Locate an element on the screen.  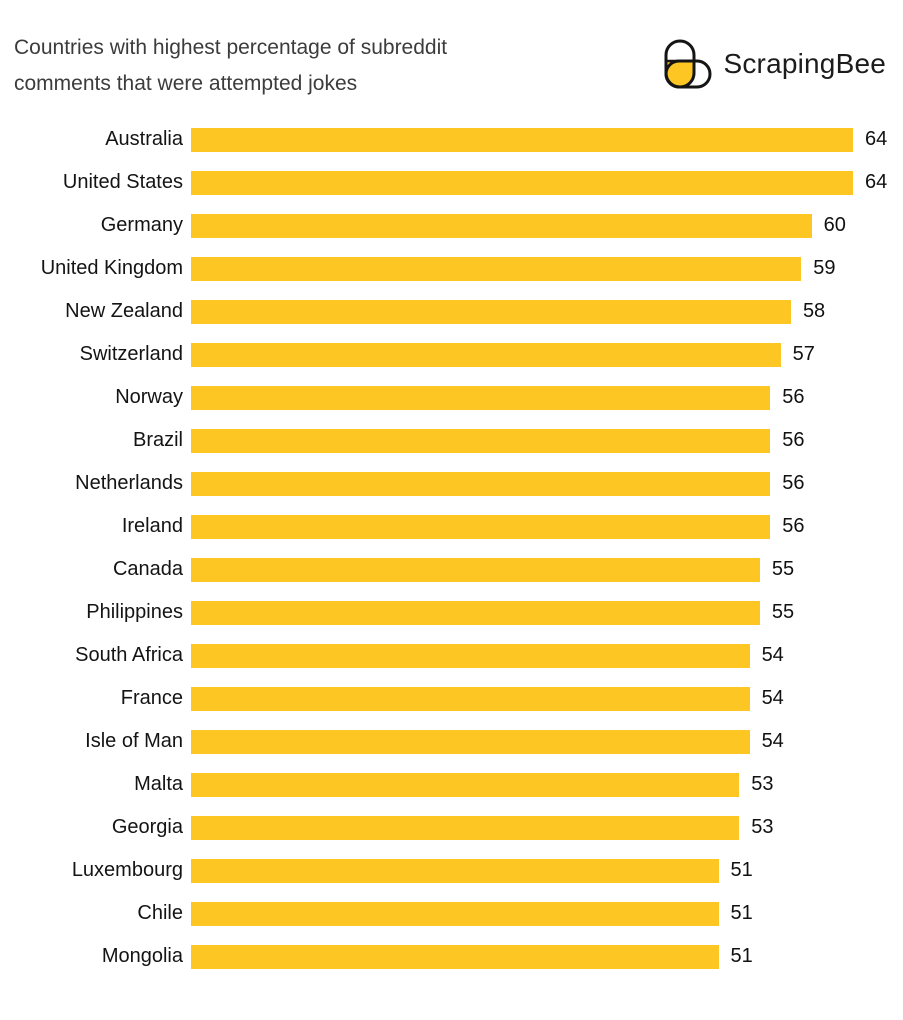
bar-row: Switzerland 57 is located at coordinates (454, 354).